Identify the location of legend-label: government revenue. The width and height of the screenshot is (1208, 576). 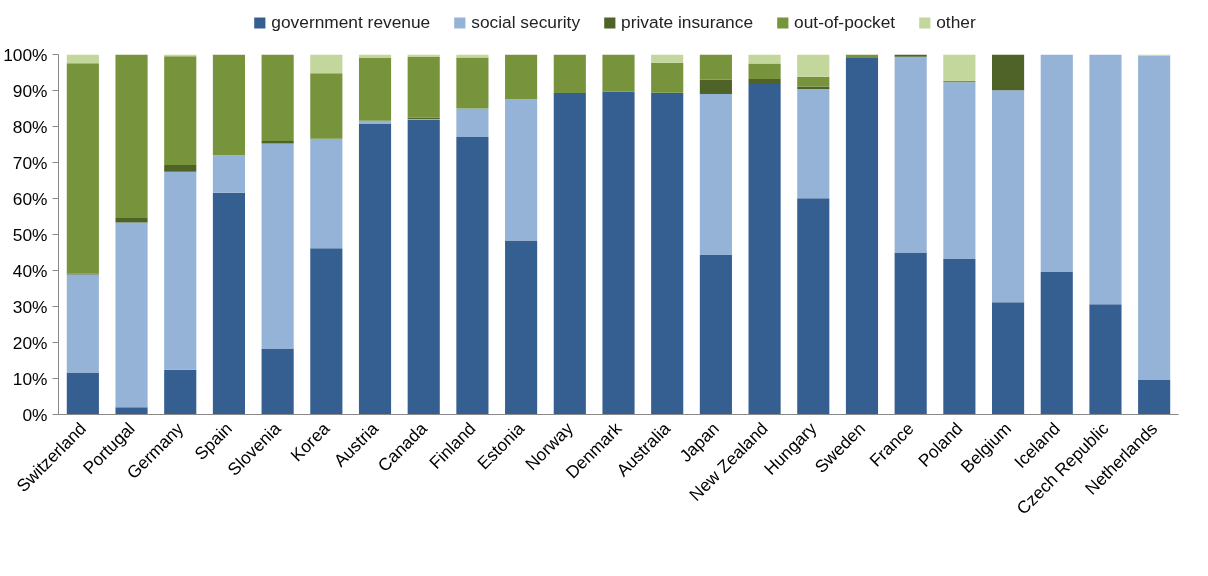
(351, 22).